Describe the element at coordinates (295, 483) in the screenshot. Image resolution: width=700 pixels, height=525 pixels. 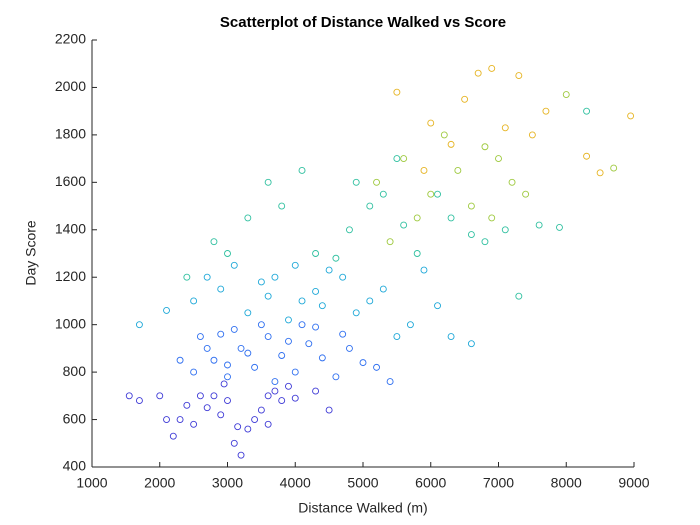
I see `x-tick-label: 4000` at that location.